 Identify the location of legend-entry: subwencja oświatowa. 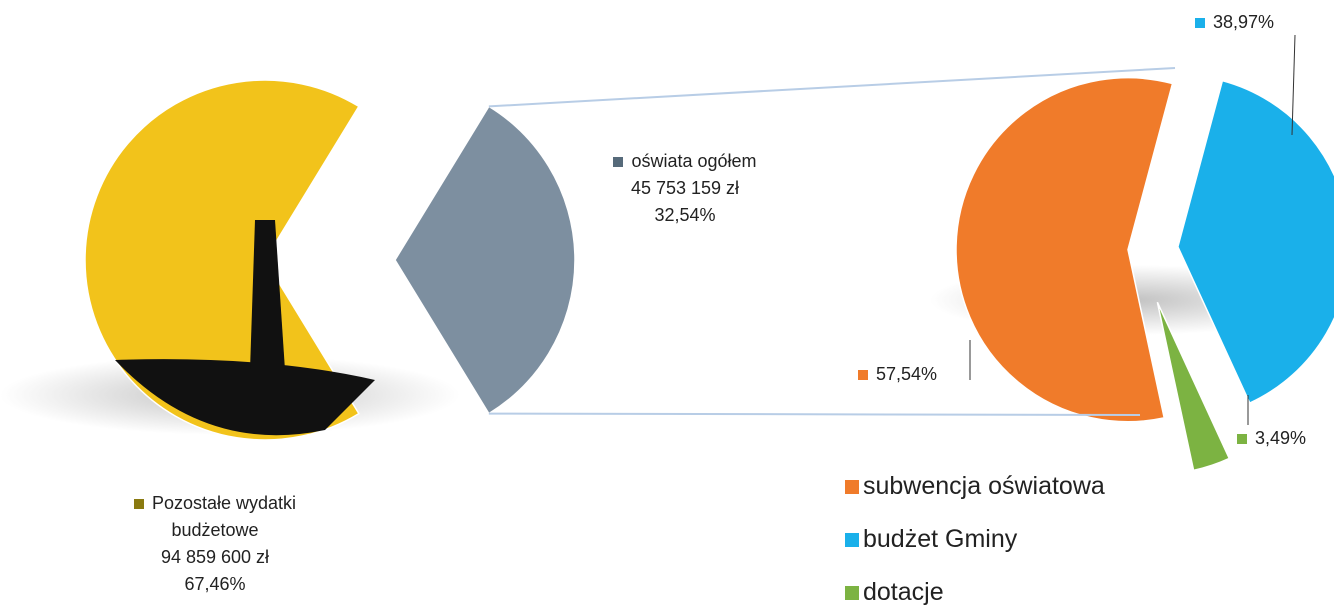
(975, 486).